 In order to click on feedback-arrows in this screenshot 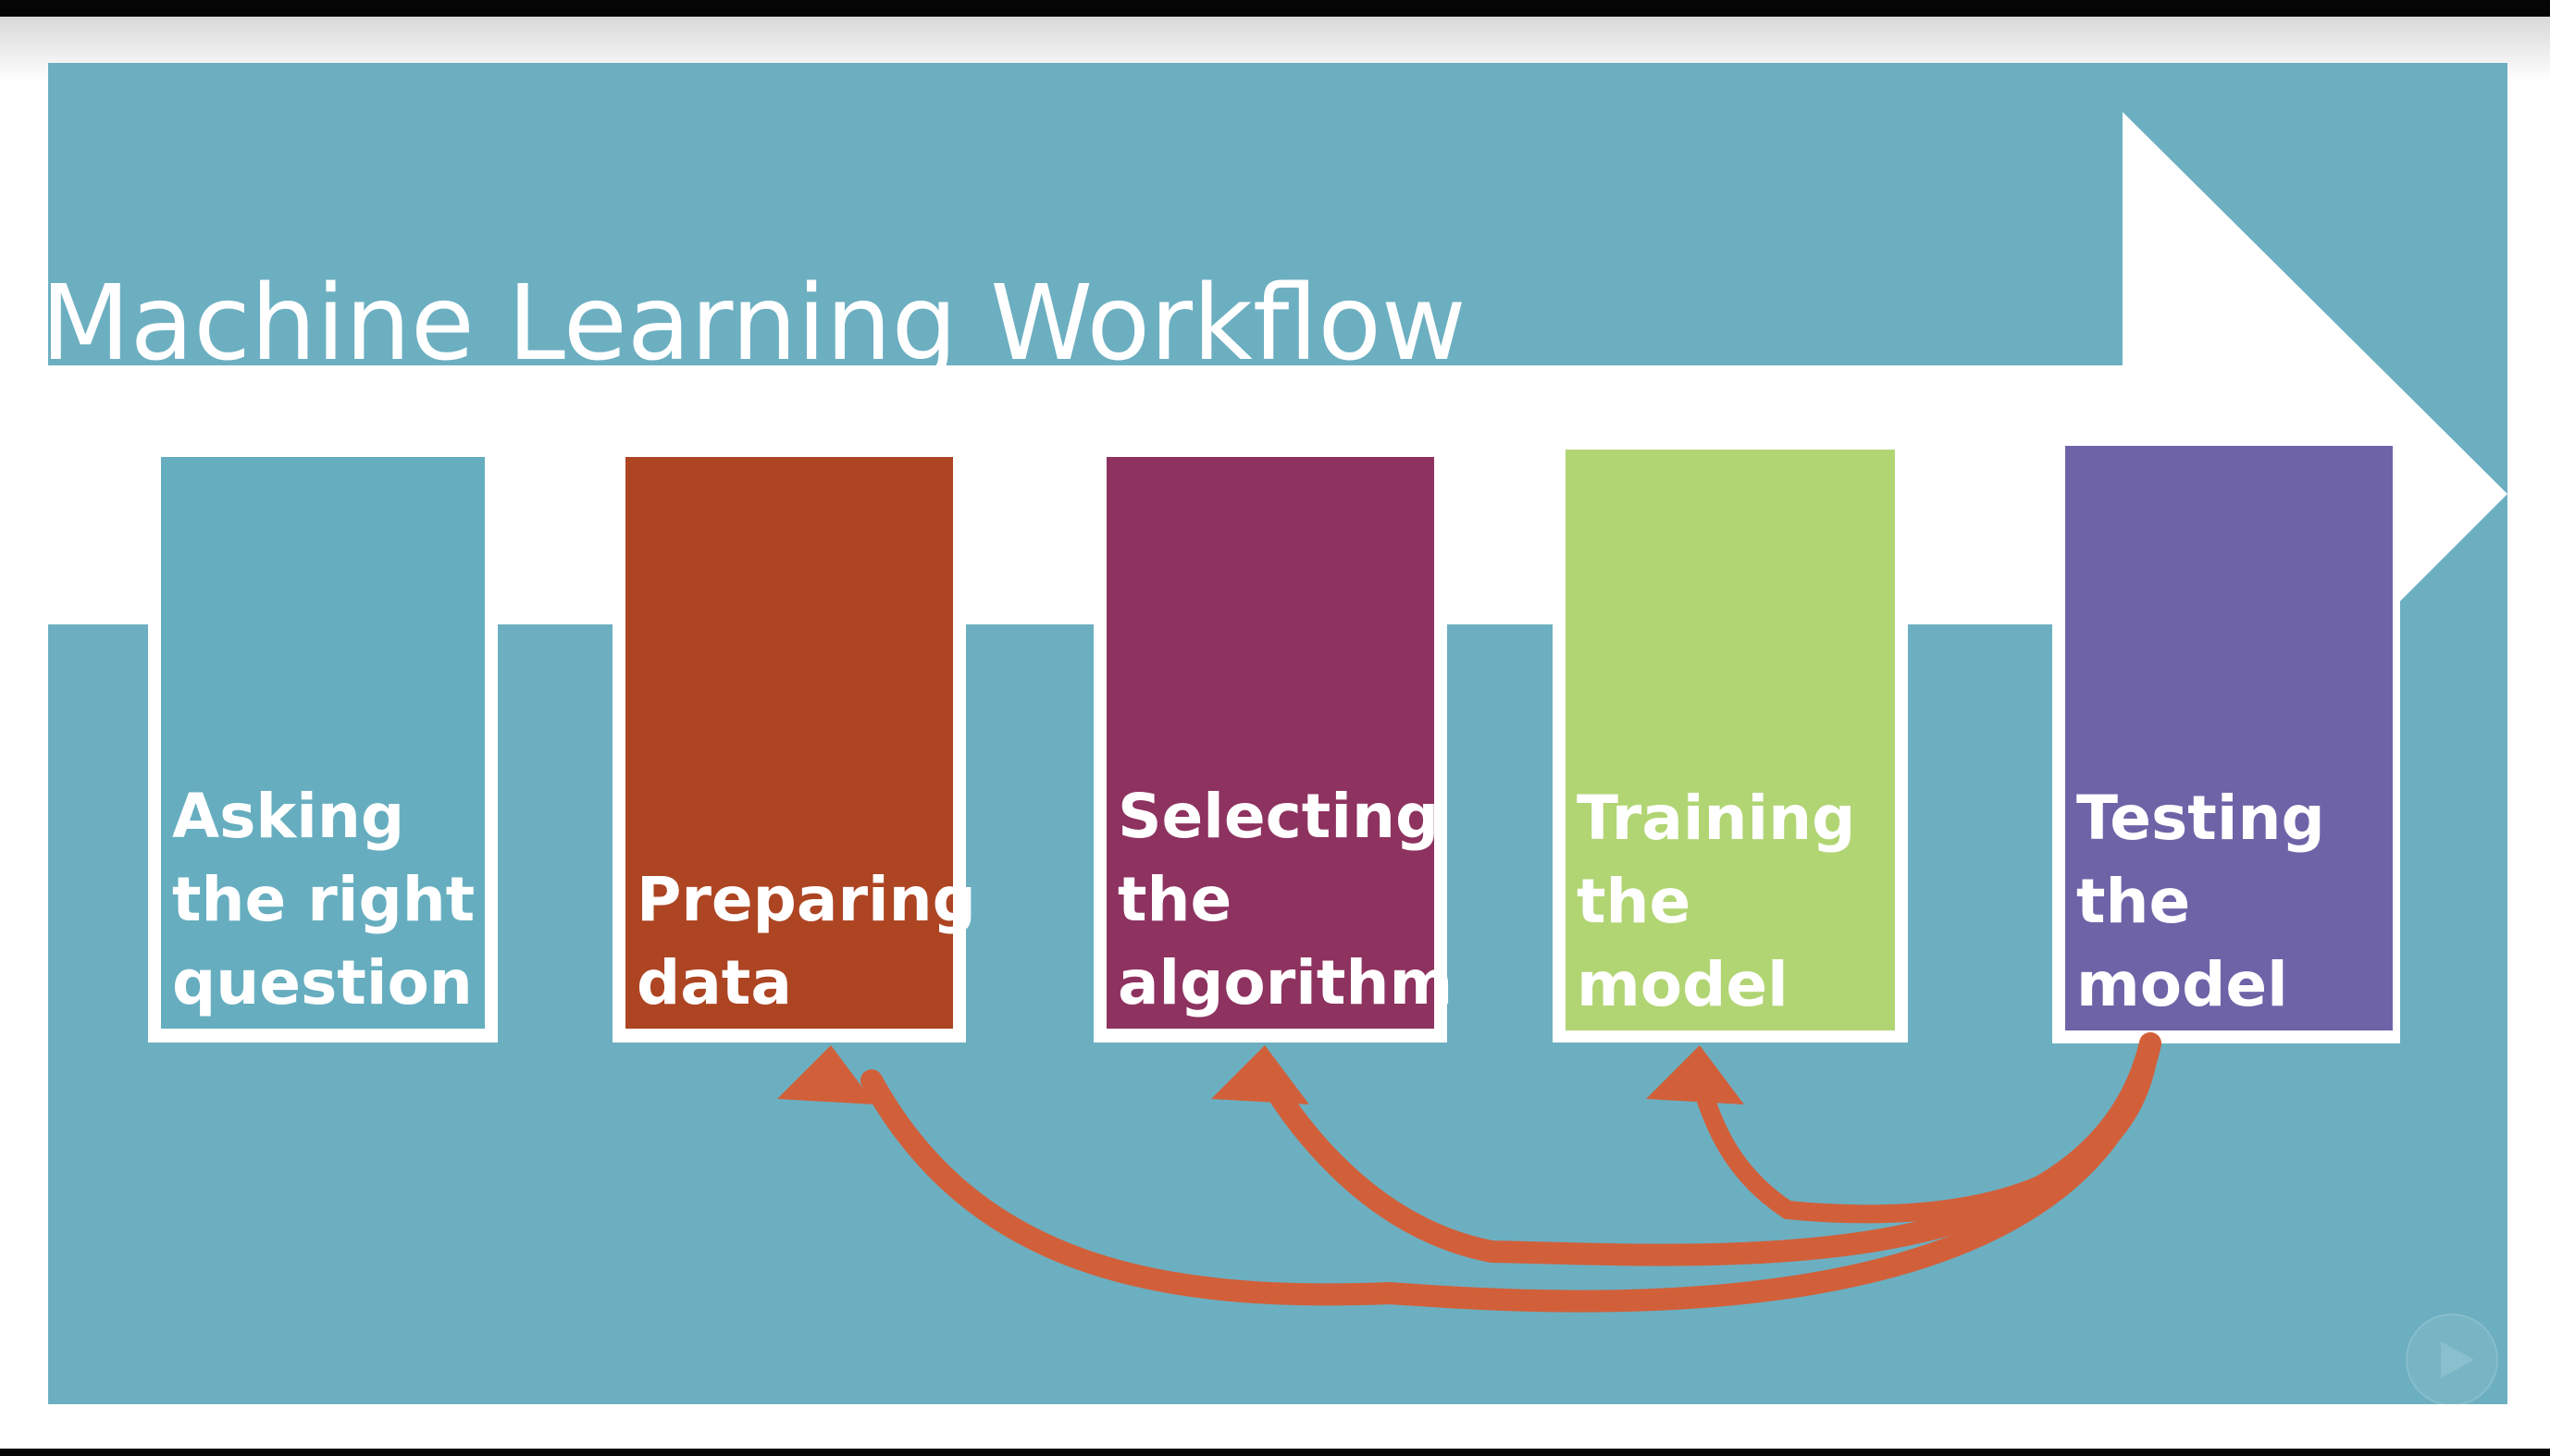, I will do `click(1469, 1172)`.